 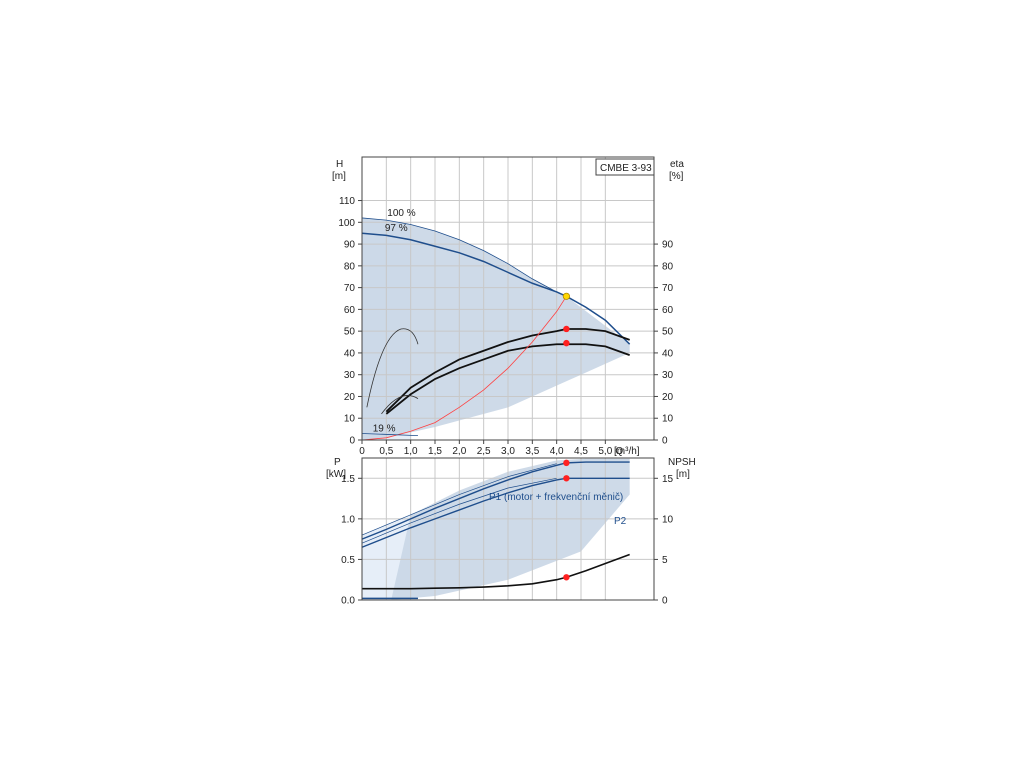 I want to click on head-x-ticks: 0 0,5 1,0 1,5 2,0 2,5 3,0 3,5 4,0 4,5 5,0 Q, so click(x=491, y=448).